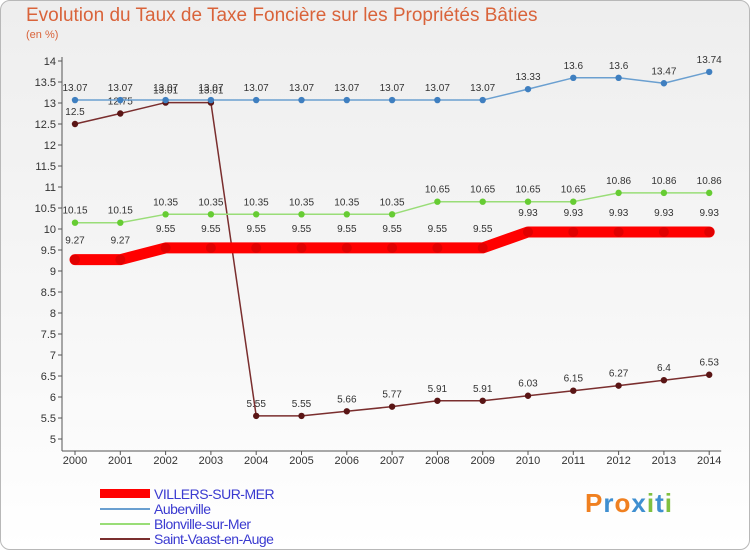 The image size is (750, 550). I want to click on y-tick-label: 8.5, so click(48, 293).